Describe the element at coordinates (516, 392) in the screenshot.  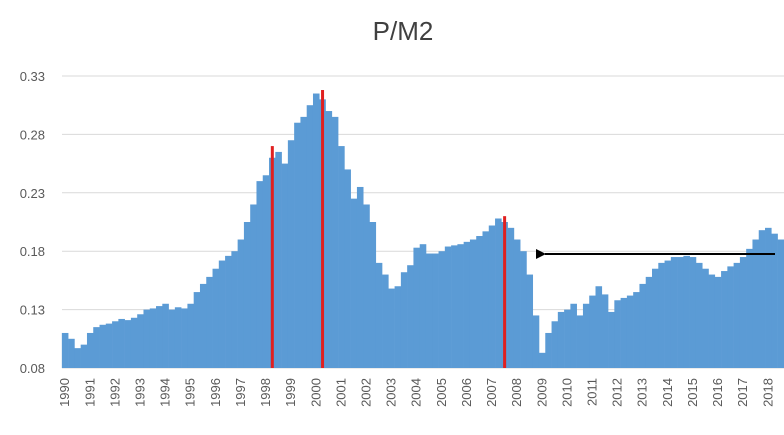
I see `x-tick-label: 2008` at that location.